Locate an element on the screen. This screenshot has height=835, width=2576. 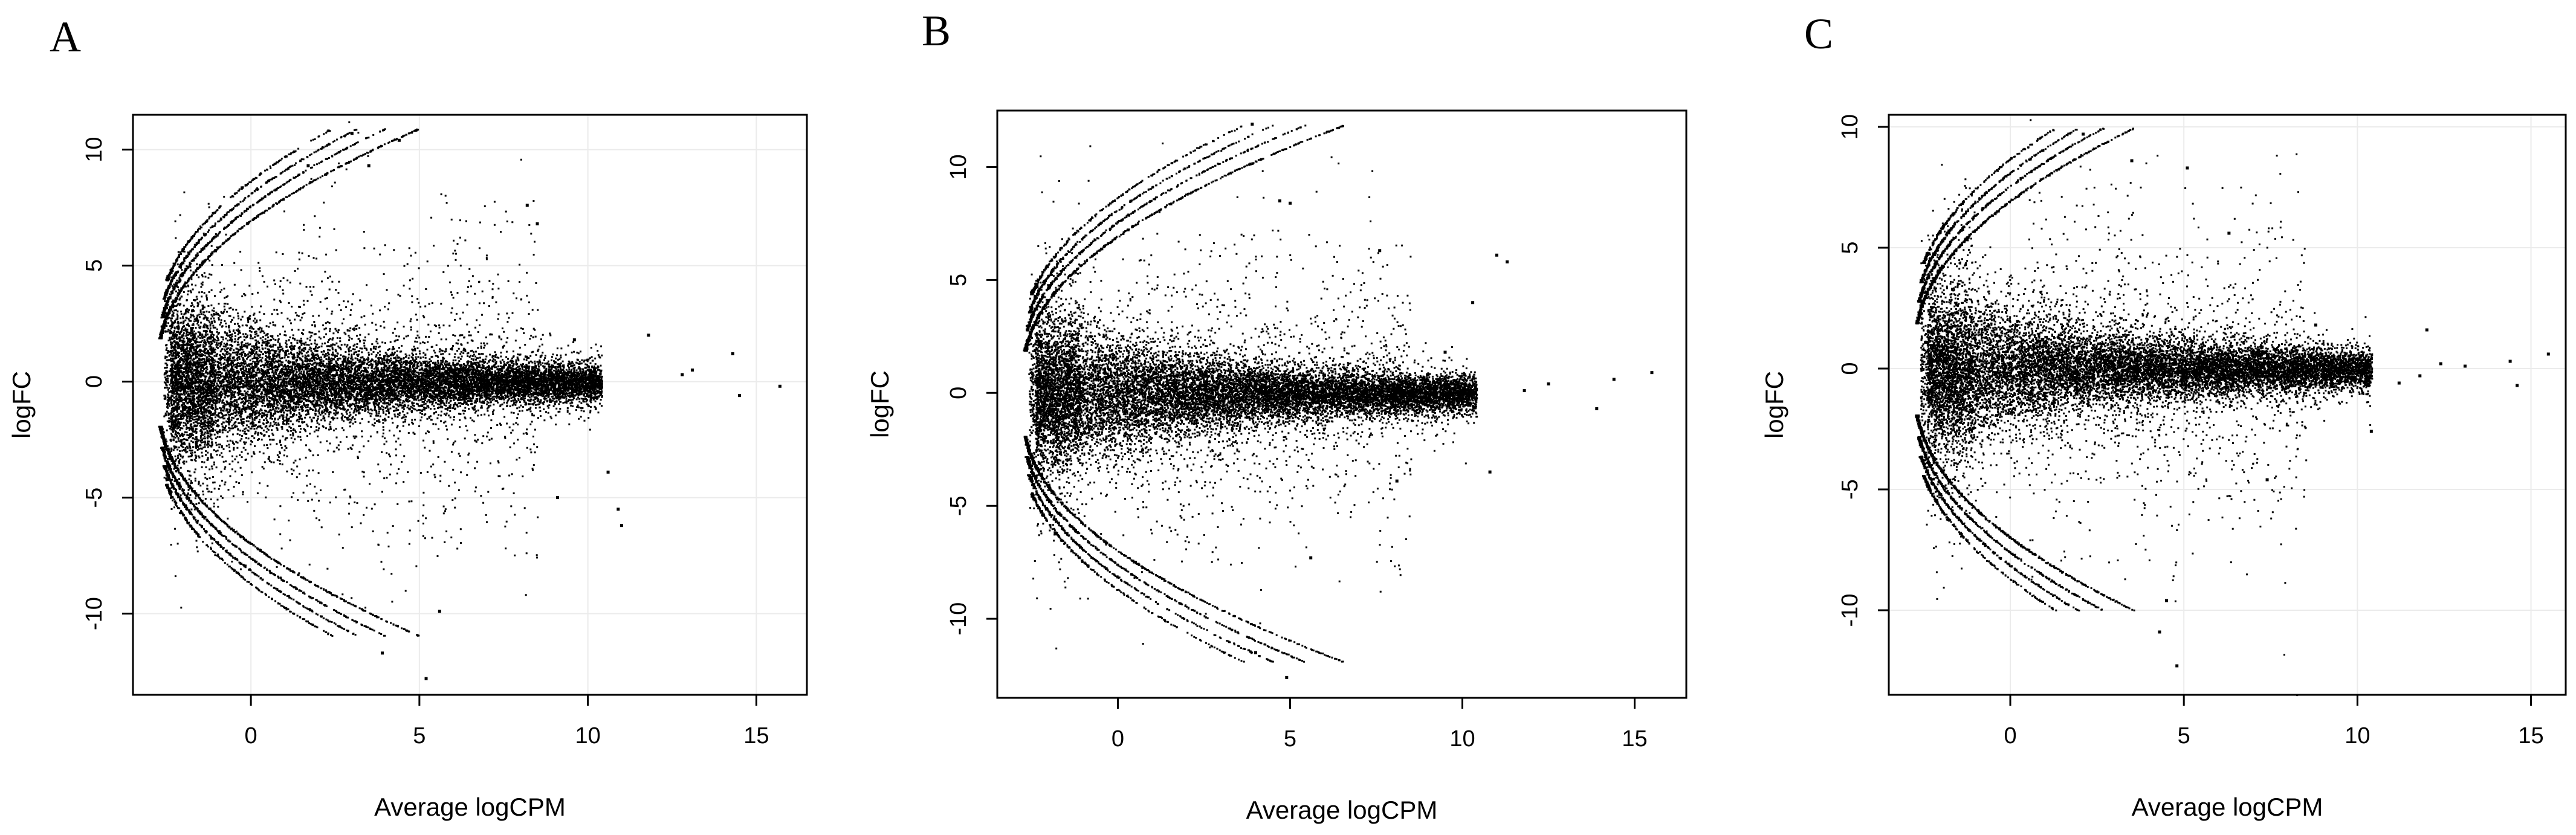
panel-letter: C is located at coordinates (1818, 34).